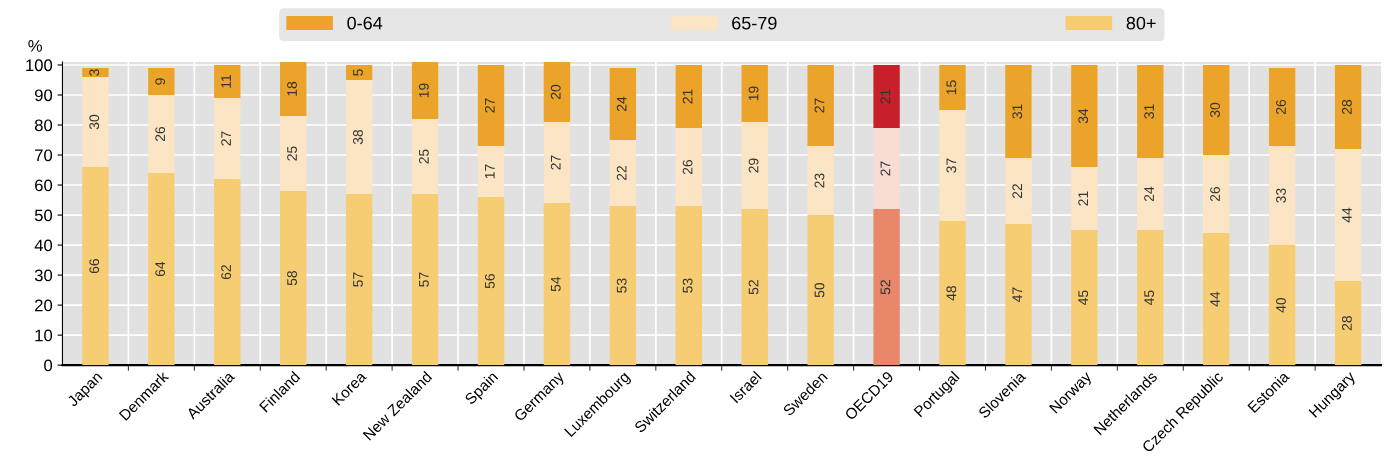 Image resolution: width=1388 pixels, height=473 pixels. Describe the element at coordinates (43, 215) in the screenshot. I see `y-tick-label: 50` at that location.